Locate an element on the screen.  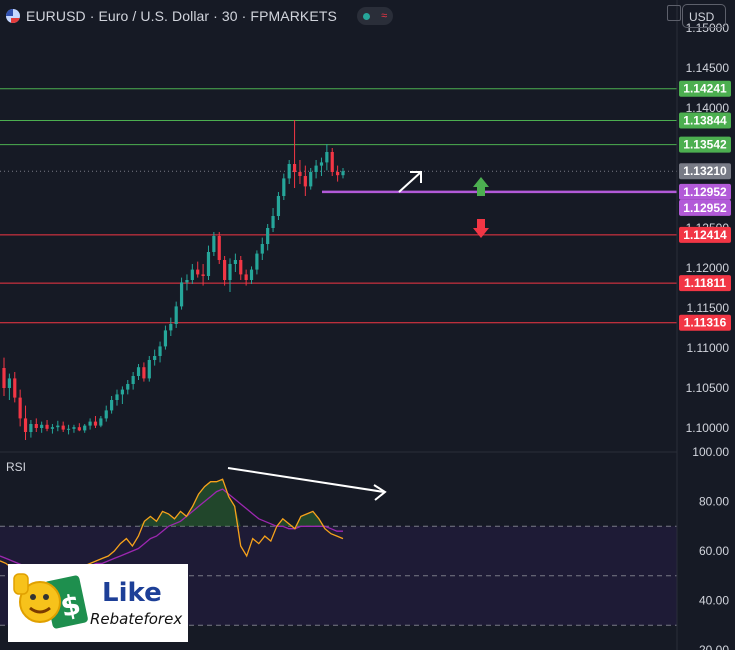
purple-label: 1.12952 is located at coordinates (705, 208).